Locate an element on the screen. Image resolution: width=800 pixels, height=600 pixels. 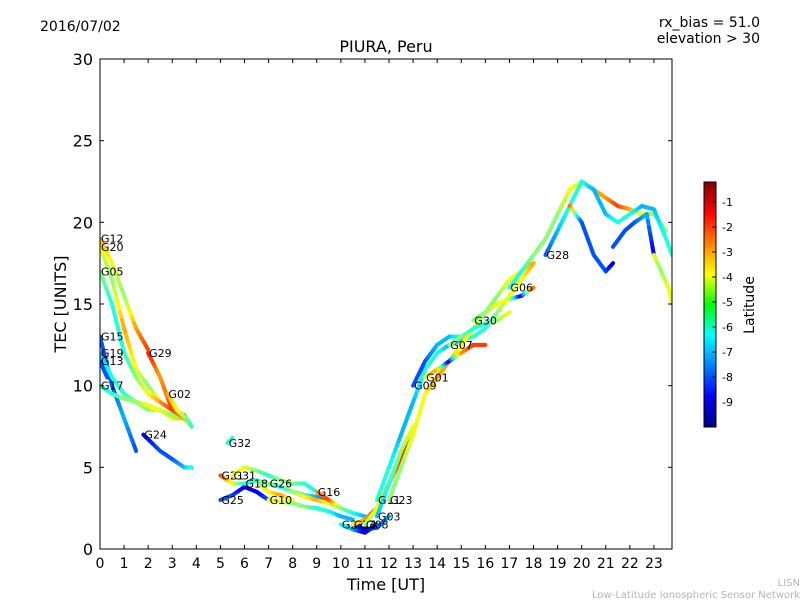
series-label: G02 is located at coordinates (179, 394).